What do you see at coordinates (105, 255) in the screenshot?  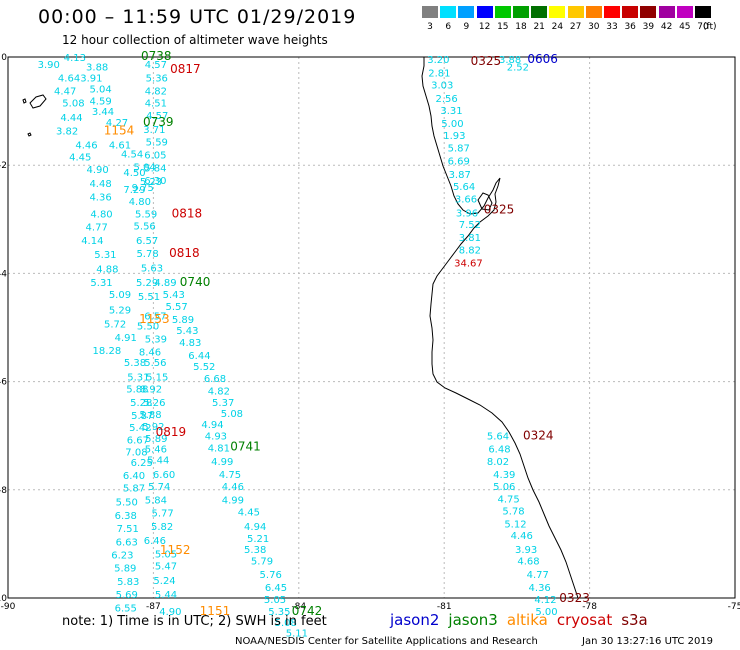 I see `wave-height-reading: 5.31` at bounding box center [105, 255].